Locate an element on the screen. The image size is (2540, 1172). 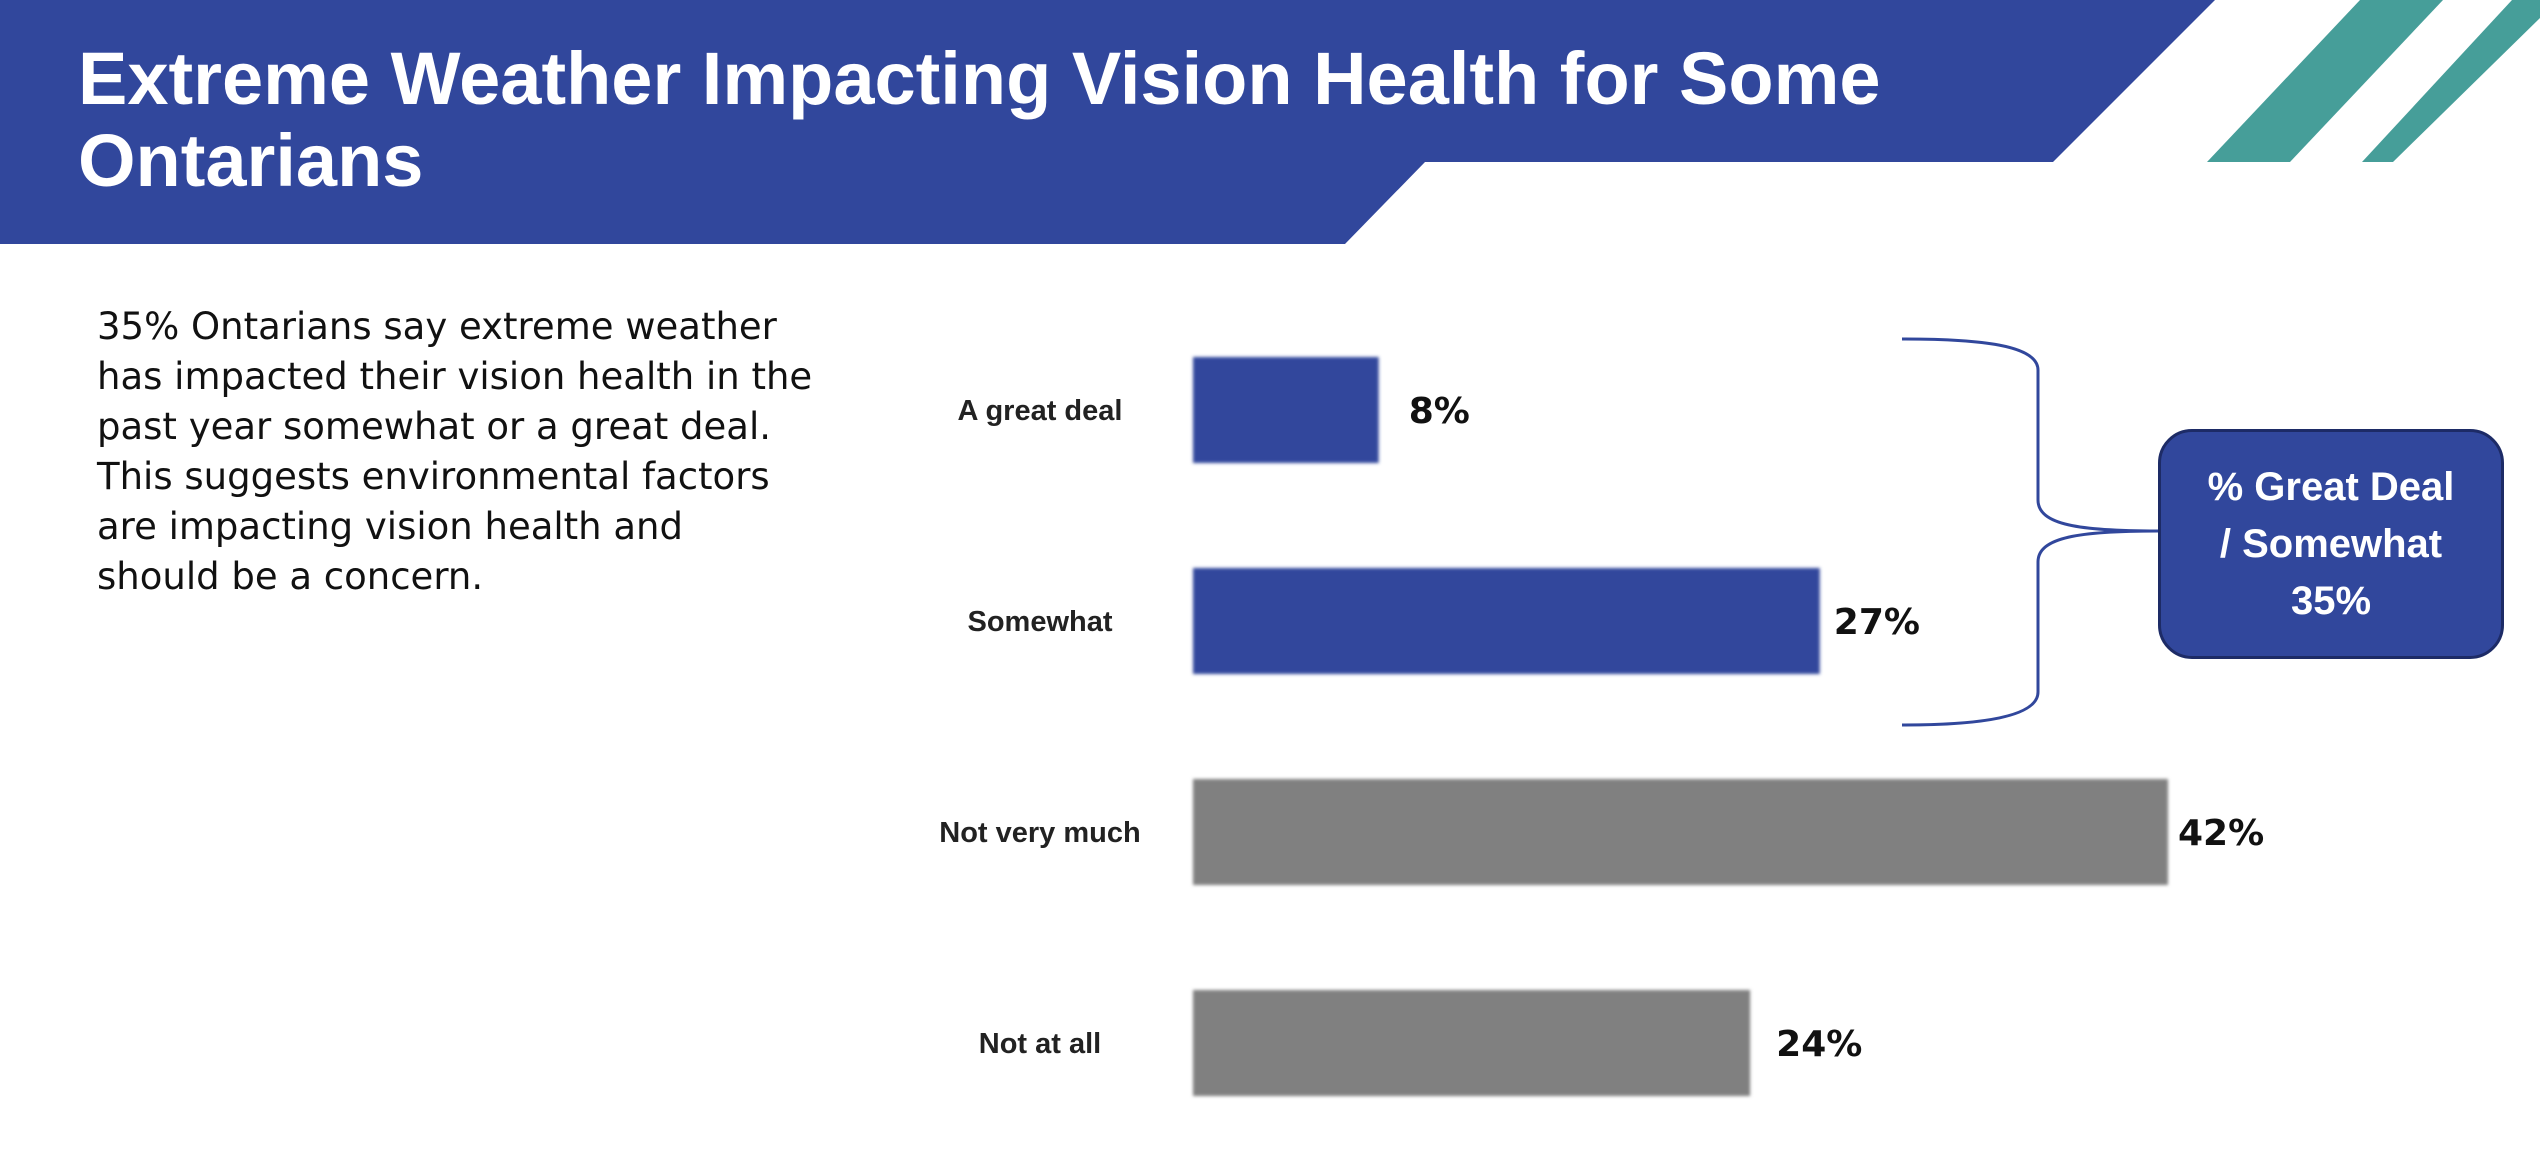
value-label-not-very-much: 42% is located at coordinates (2221, 833).